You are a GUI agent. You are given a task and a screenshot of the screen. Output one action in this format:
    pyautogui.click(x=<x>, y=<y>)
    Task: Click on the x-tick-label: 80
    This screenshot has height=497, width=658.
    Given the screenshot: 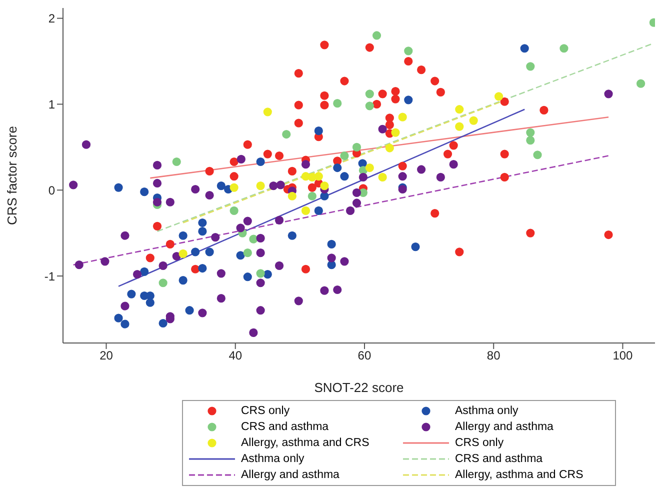 What is the action you would take?
    pyautogui.click(x=493, y=355)
    